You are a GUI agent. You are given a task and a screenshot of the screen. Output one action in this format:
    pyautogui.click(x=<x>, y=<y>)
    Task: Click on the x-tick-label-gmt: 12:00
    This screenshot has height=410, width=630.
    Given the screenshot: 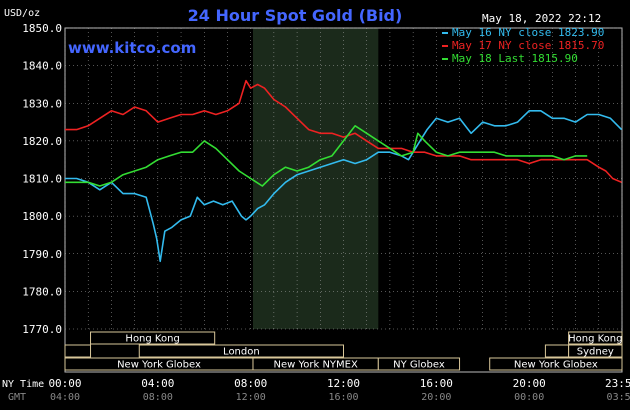 What is the action you would take?
    pyautogui.click(x=251, y=397)
    